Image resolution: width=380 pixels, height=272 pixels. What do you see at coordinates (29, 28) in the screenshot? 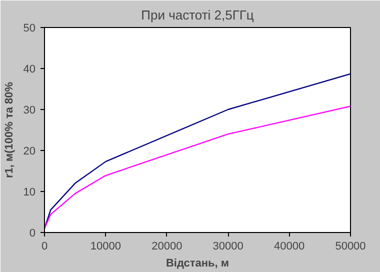
I see `y-tick-label: 50` at bounding box center [29, 28].